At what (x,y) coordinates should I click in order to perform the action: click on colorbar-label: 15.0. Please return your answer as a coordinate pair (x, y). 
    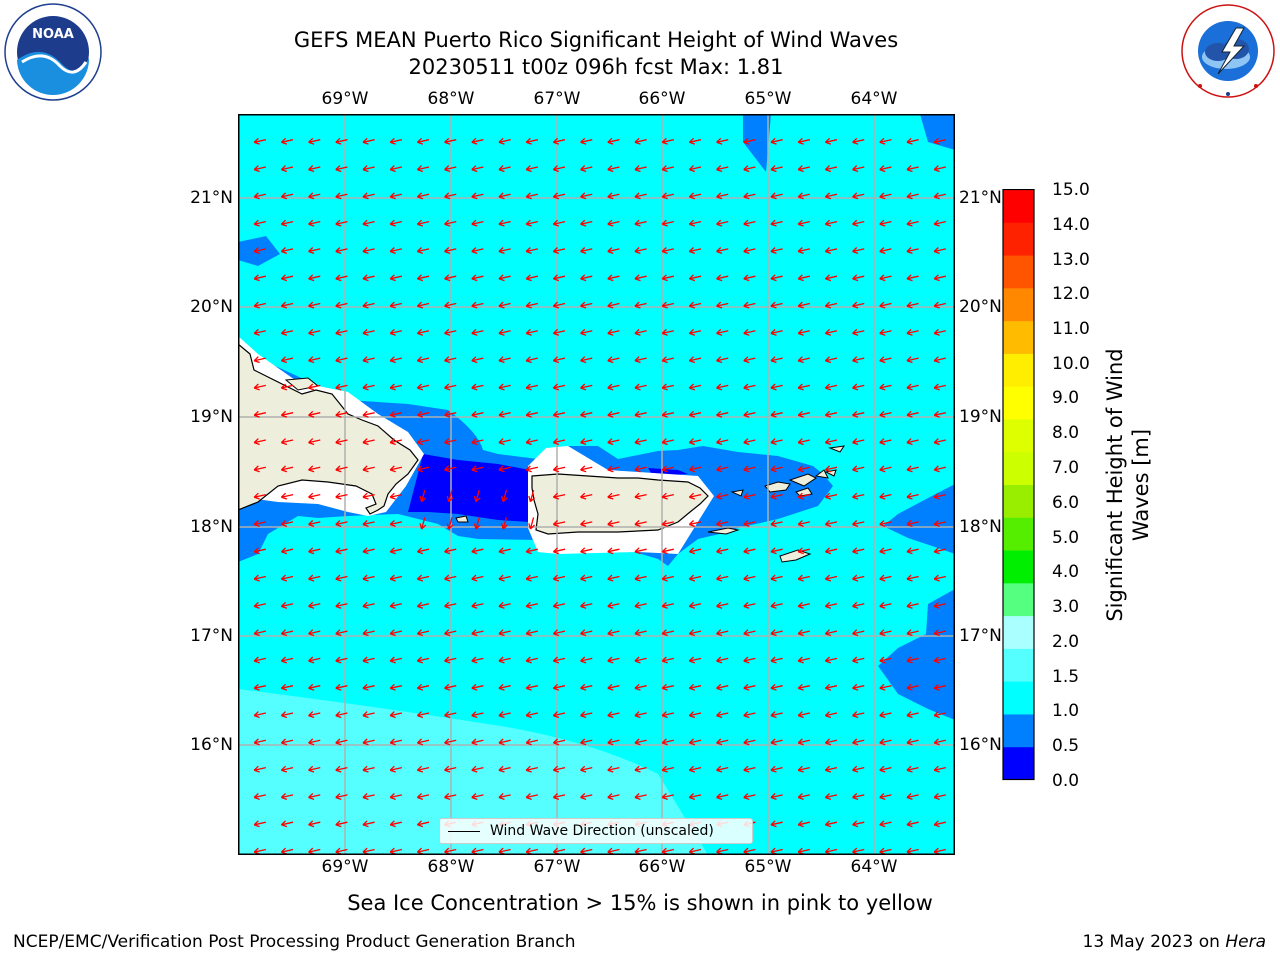
    Looking at the image, I should click on (1071, 190).